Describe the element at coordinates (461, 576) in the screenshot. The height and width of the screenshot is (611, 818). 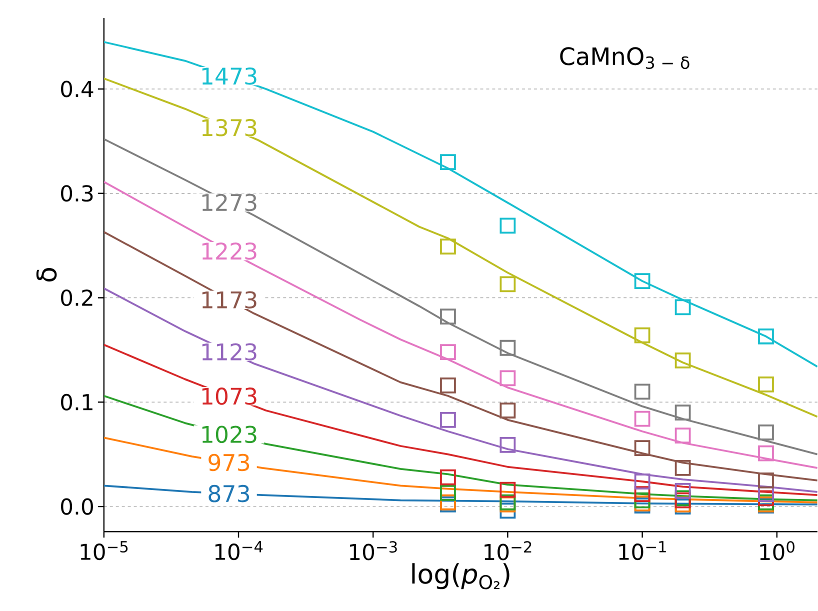
I see `x-axis-title: log(p$_{O₂}$)` at that location.